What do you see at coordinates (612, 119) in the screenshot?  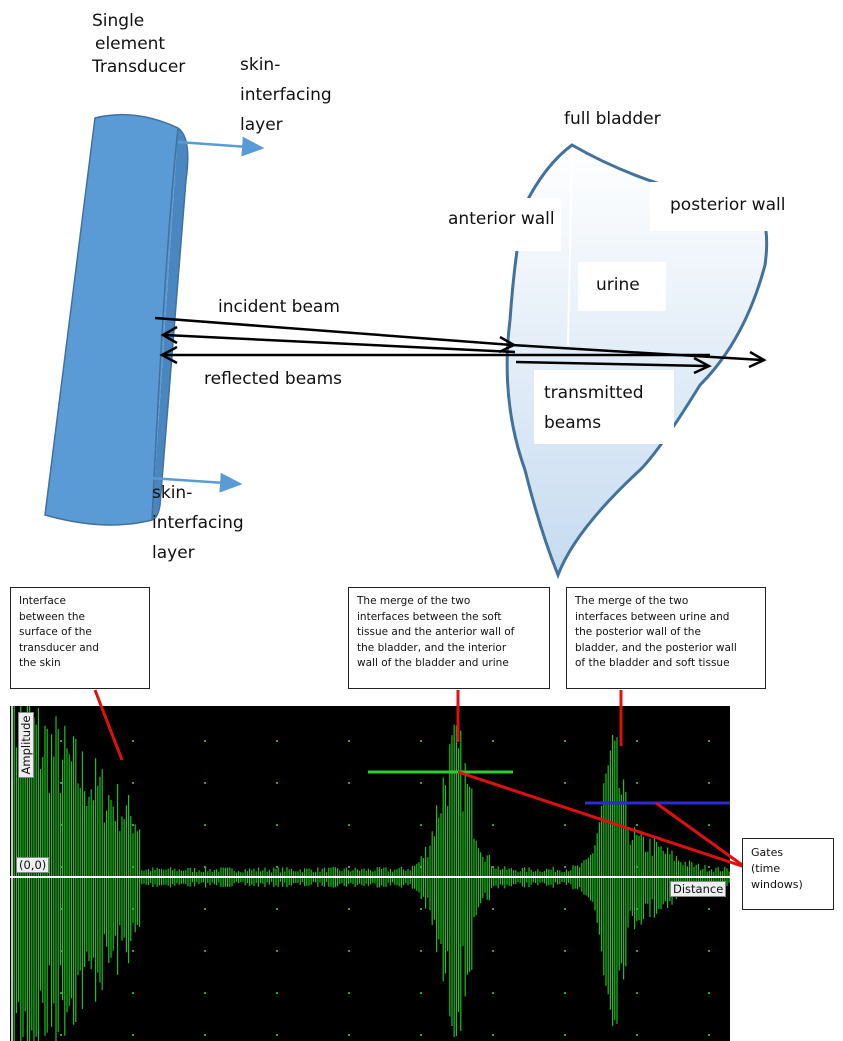 I see `full-bladder-label: full bladder` at bounding box center [612, 119].